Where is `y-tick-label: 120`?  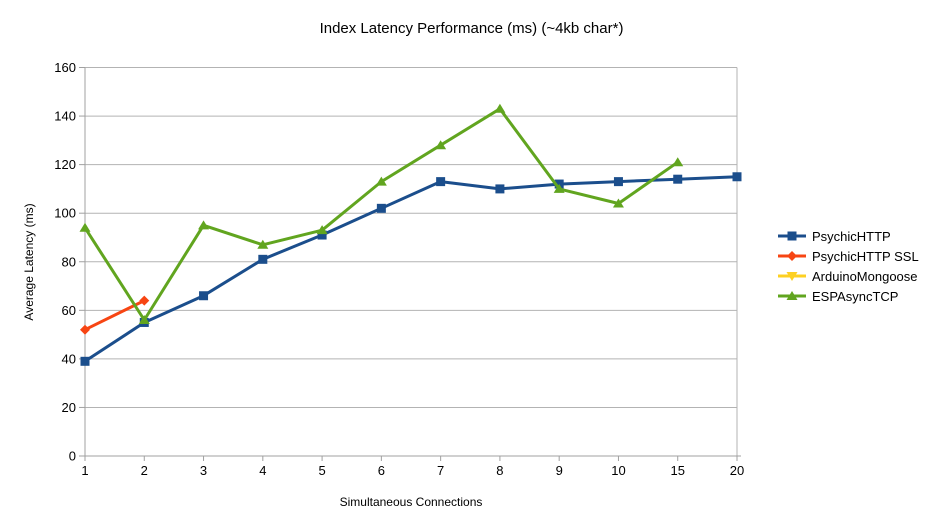
y-tick-label: 120 is located at coordinates (65, 164).